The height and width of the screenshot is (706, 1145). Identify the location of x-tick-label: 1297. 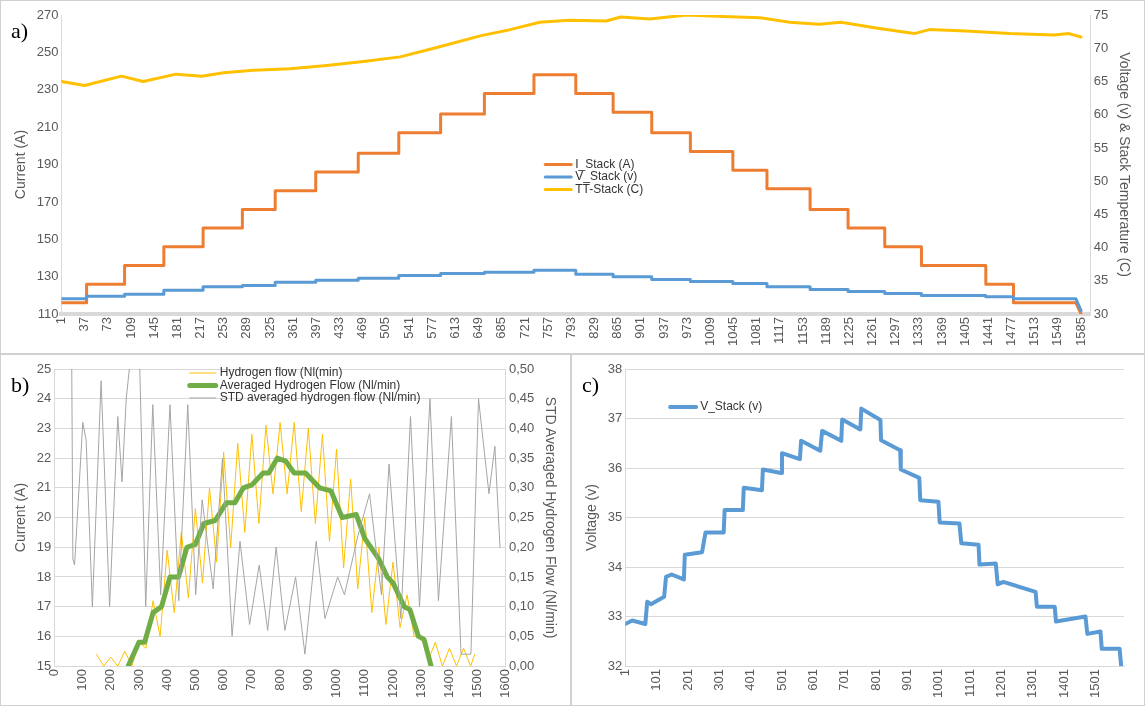
(895, 331).